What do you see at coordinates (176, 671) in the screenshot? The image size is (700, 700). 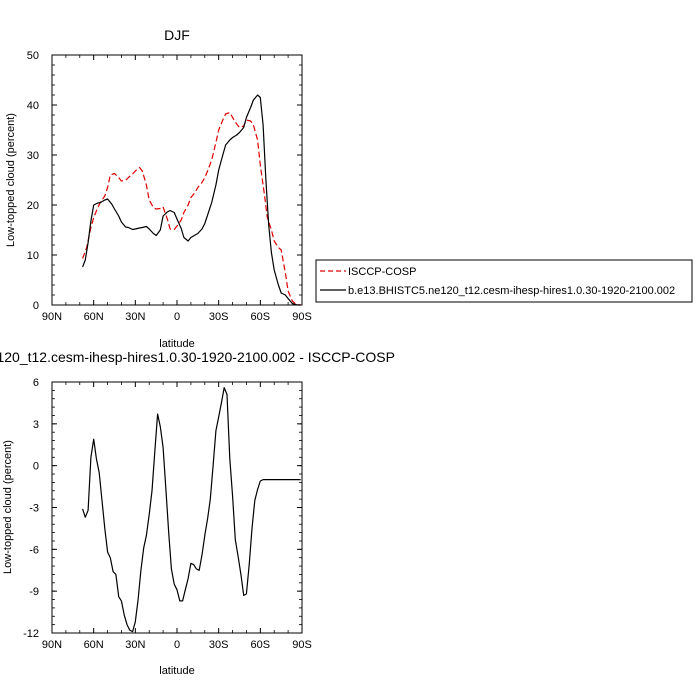 I see `bottom-x-axis-label: latitude` at bounding box center [176, 671].